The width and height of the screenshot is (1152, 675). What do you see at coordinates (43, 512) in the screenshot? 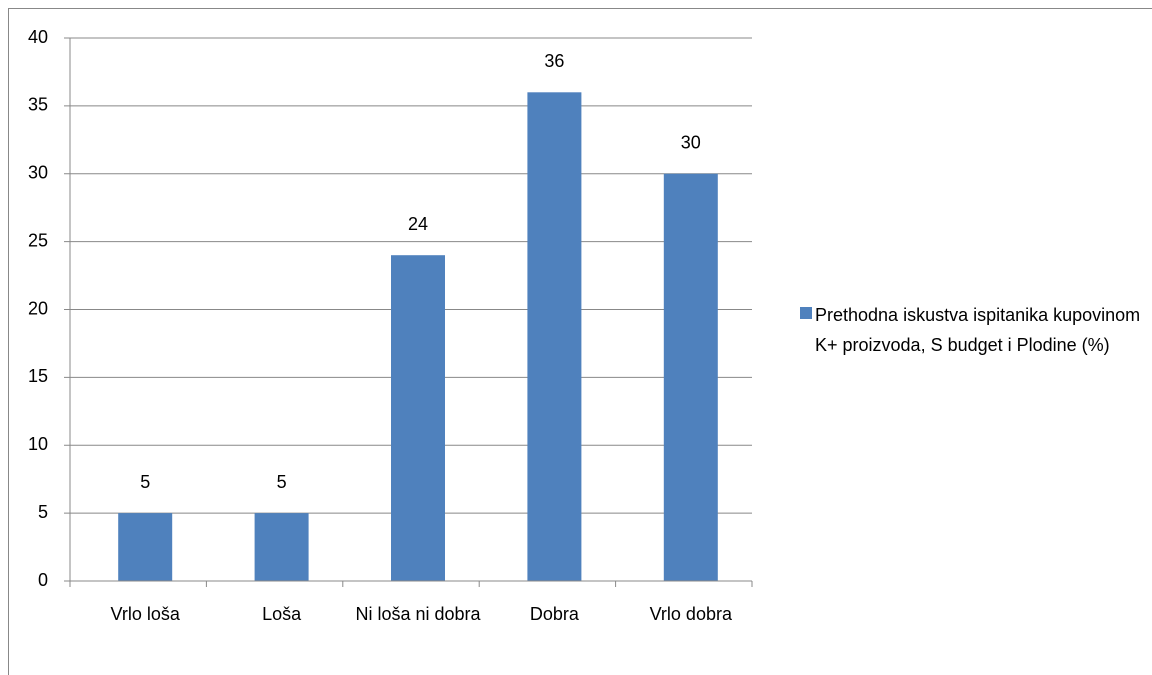
I see `y-tick-label: 5` at bounding box center [43, 512].